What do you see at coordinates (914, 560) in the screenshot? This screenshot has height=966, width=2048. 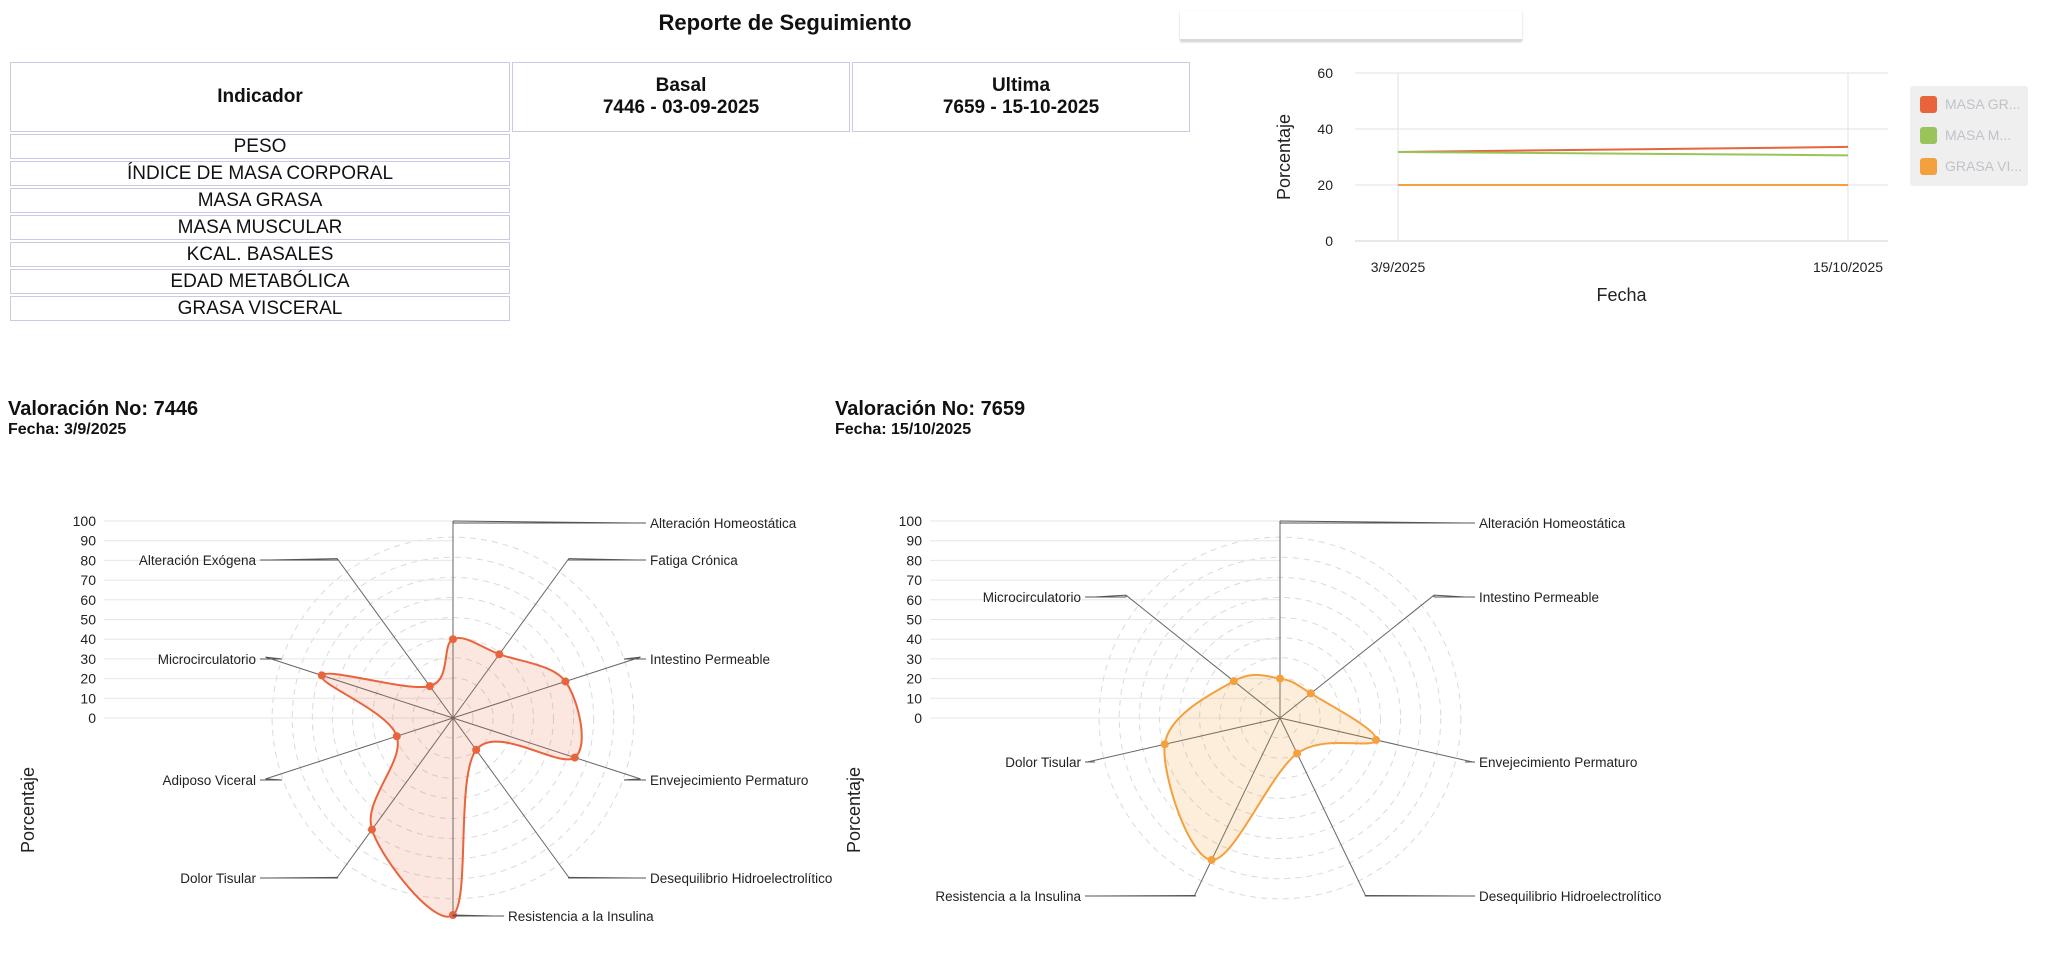 I see `scale-tick-label: 80` at bounding box center [914, 560].